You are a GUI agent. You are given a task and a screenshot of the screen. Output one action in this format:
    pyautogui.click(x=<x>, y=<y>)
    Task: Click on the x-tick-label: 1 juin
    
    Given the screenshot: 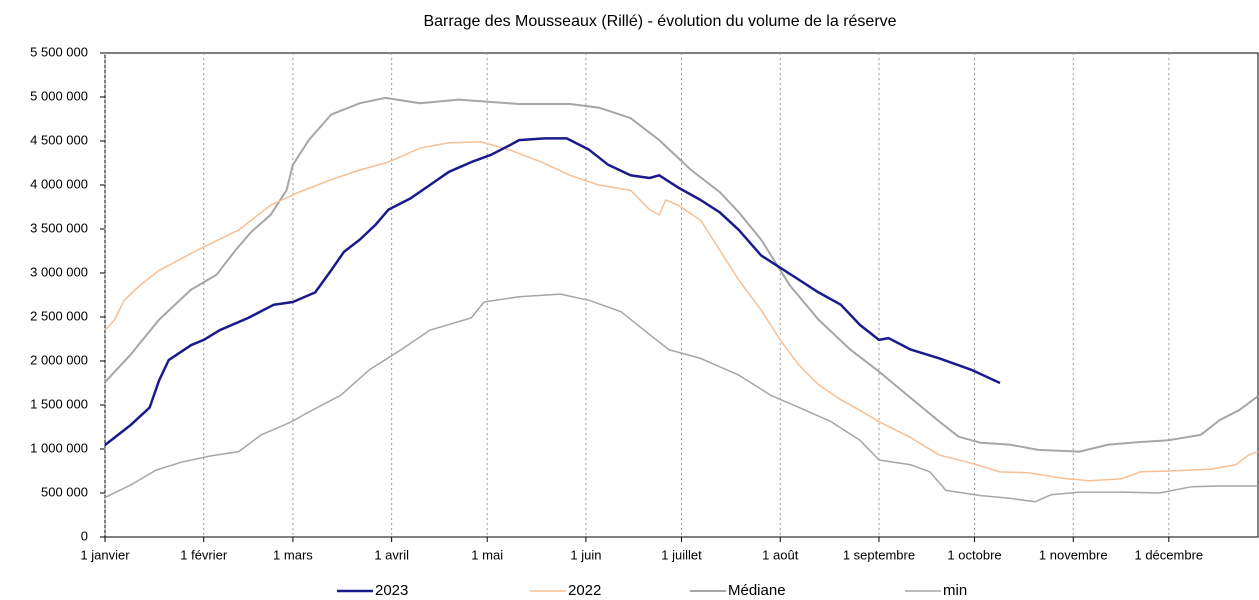 What is the action you would take?
    pyautogui.click(x=585, y=554)
    